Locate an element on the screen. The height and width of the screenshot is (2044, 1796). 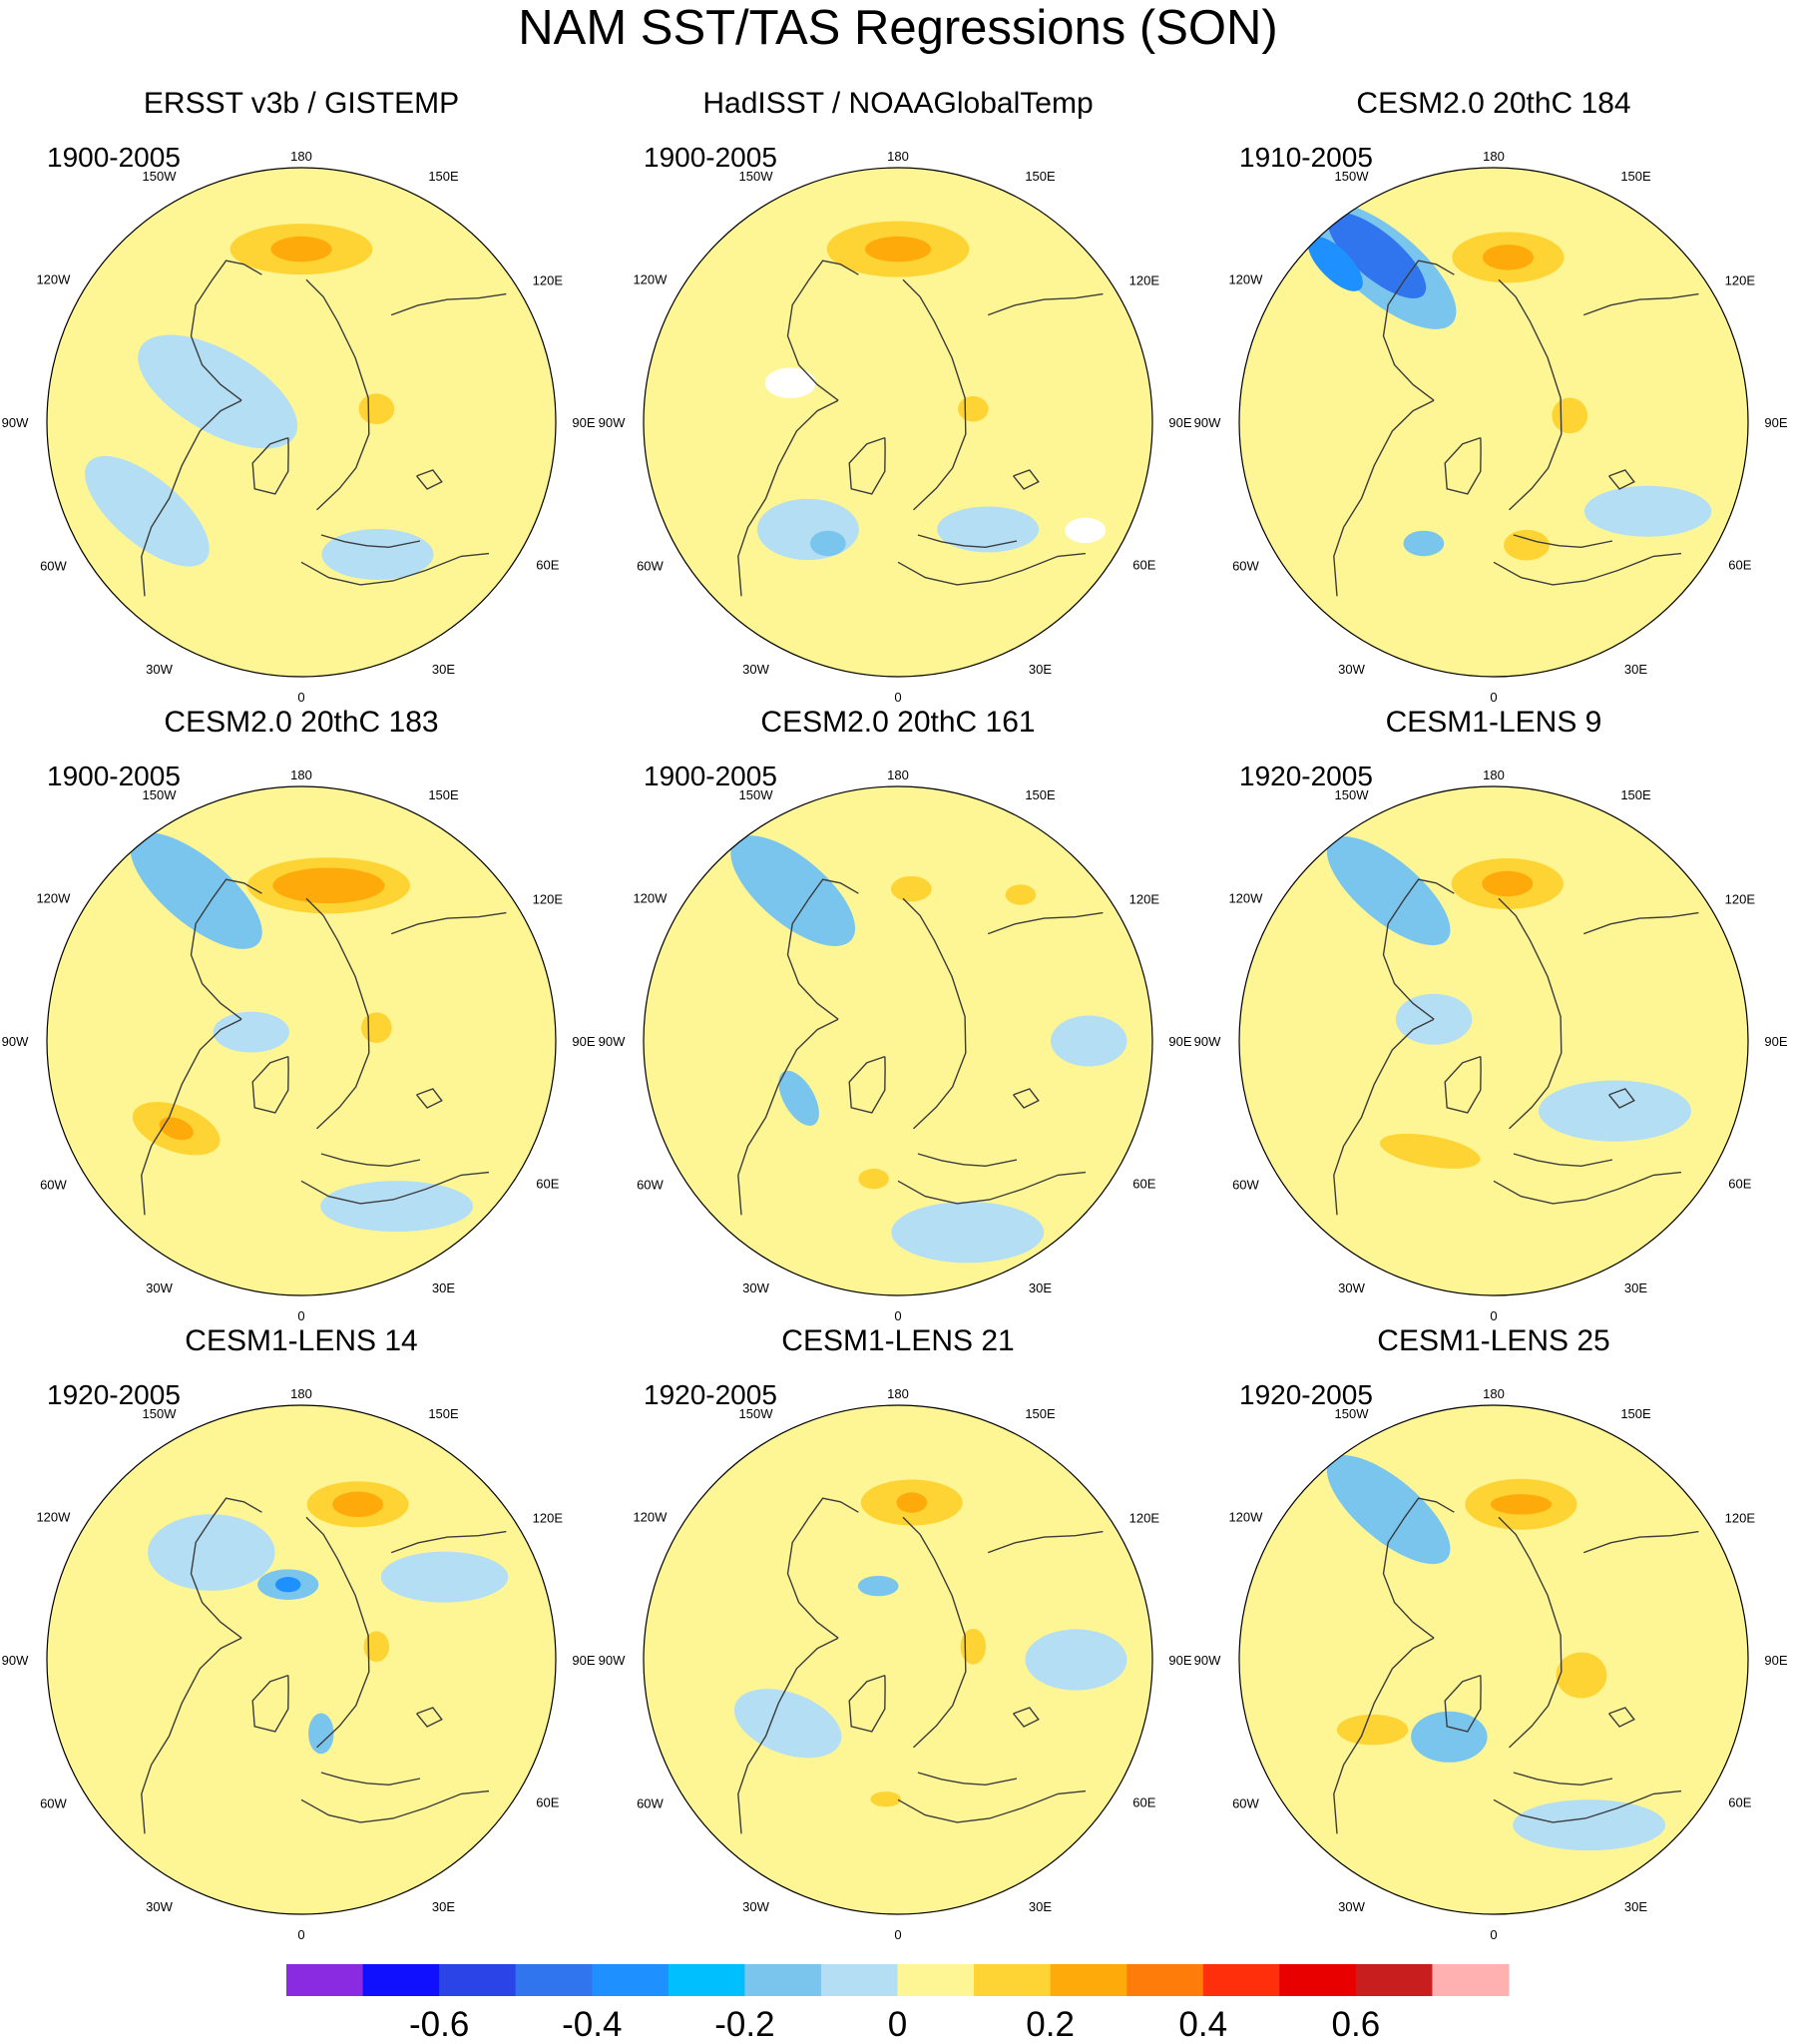
longitude-label: 0 is located at coordinates (897, 697).